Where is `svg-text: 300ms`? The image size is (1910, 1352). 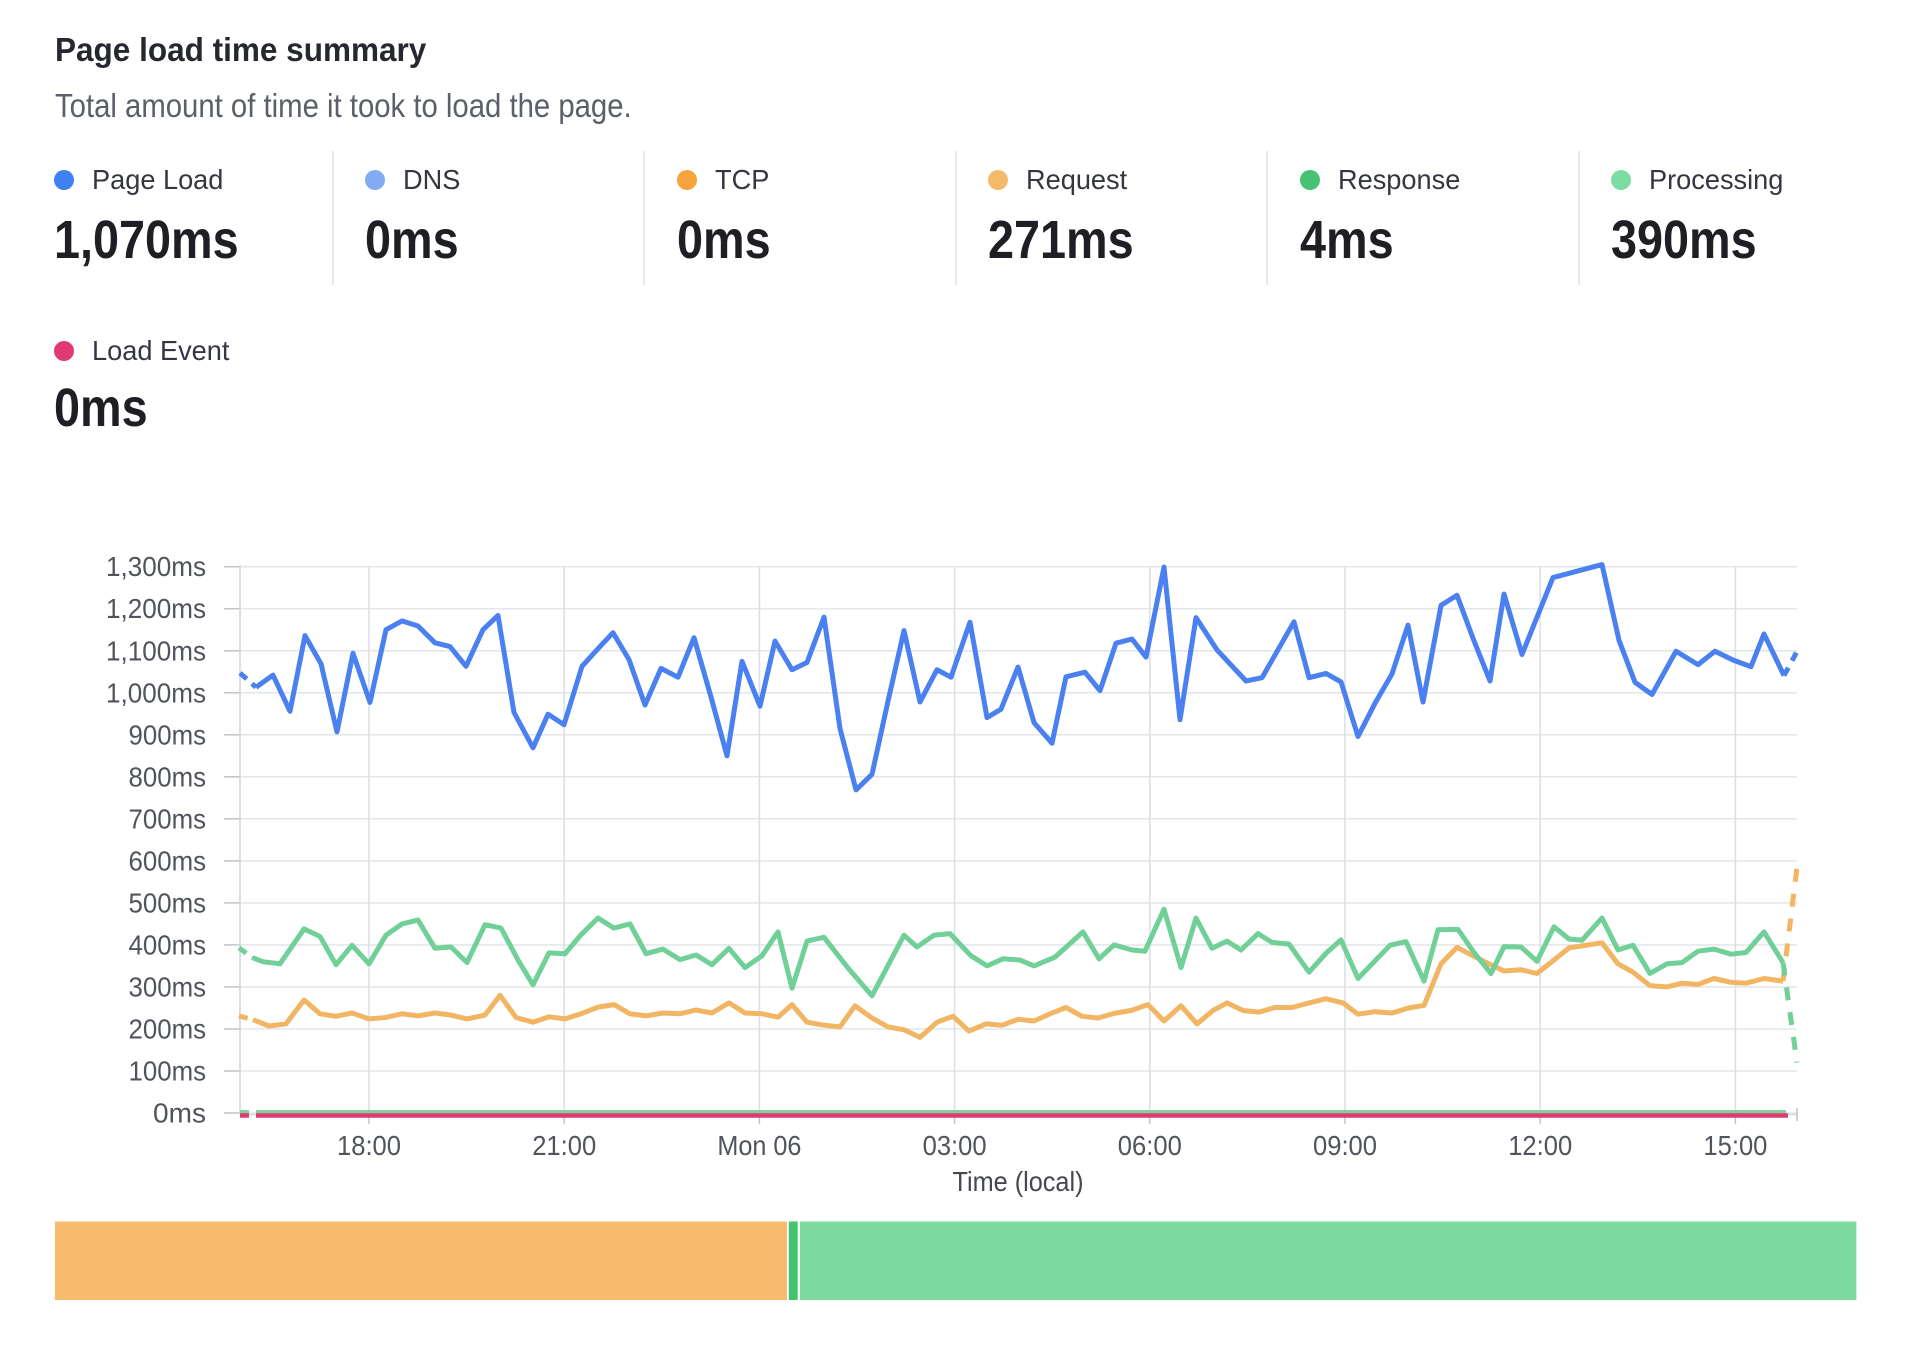
svg-text: 300ms is located at coordinates (168, 986).